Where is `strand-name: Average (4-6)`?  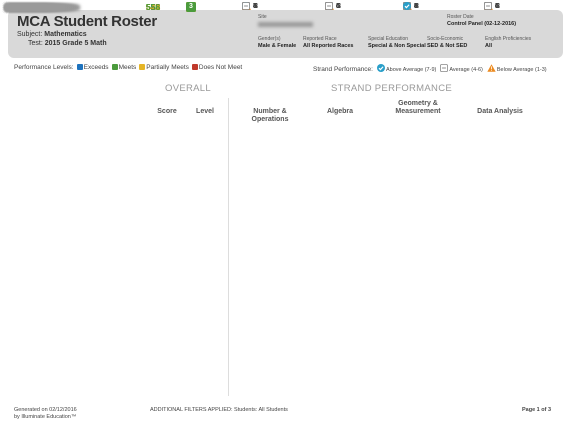 strand-name: Average (4-6) is located at coordinates (466, 70).